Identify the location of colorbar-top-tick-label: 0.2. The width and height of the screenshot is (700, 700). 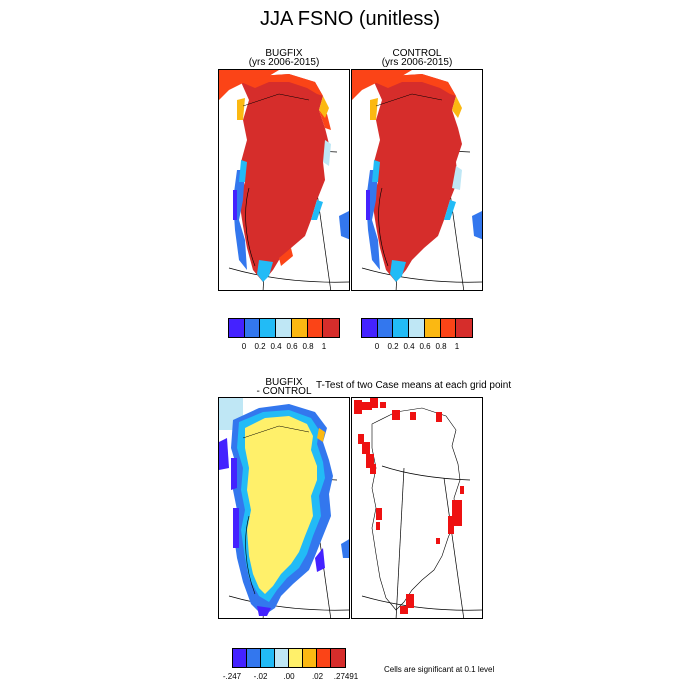
(260, 346).